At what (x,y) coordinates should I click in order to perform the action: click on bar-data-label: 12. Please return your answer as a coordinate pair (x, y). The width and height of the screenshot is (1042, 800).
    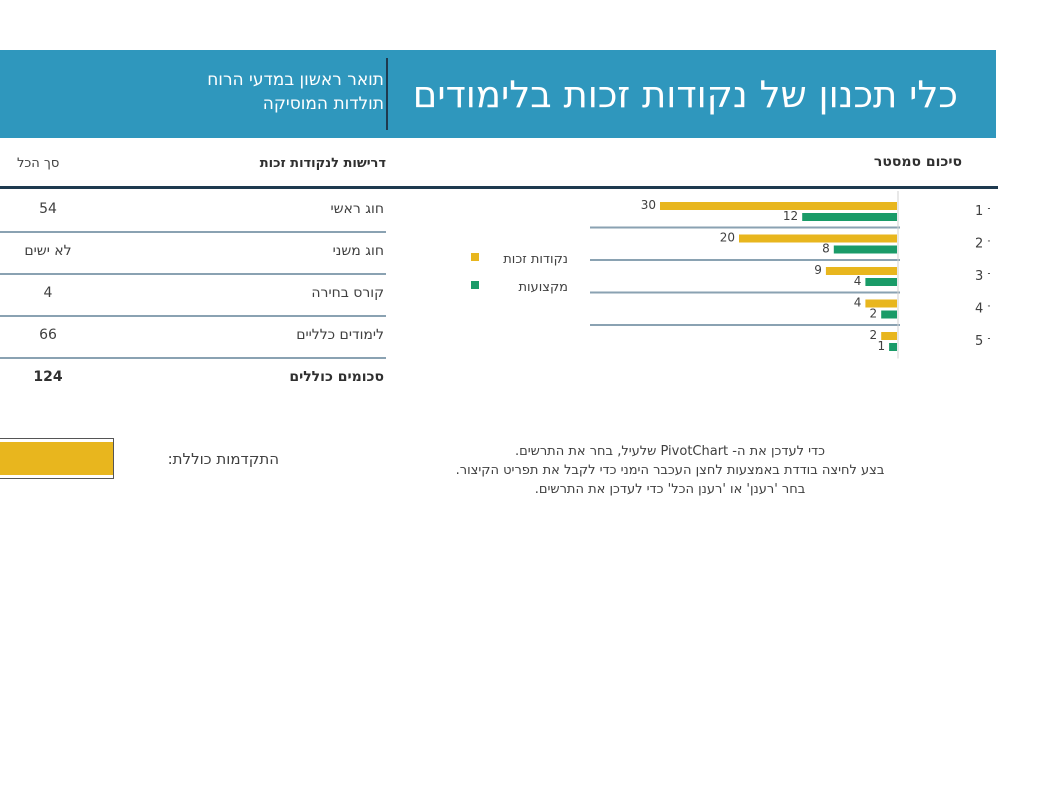
    Looking at the image, I should click on (790, 216).